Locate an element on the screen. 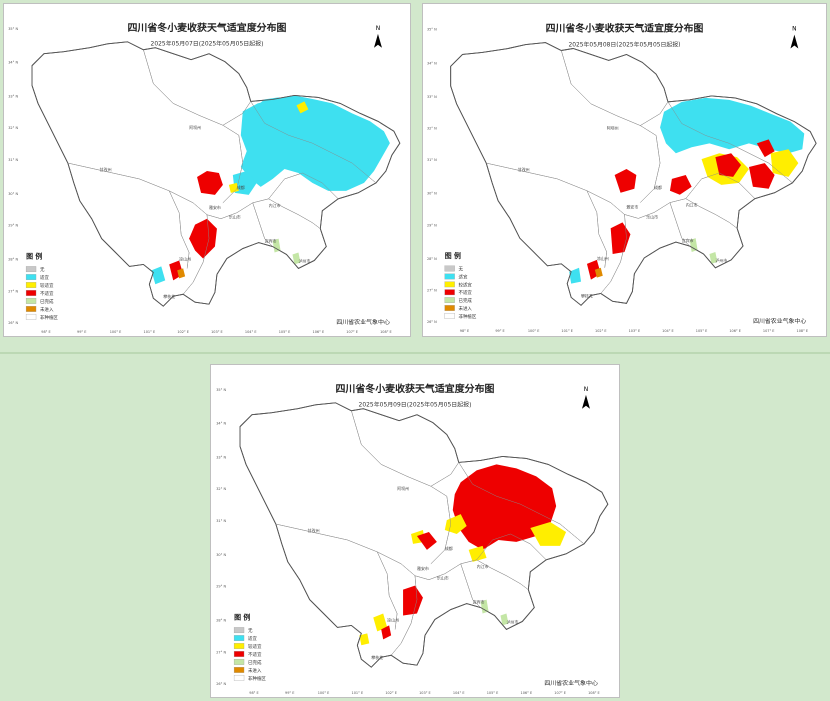  zone-done-patch is located at coordinates (484, 606).